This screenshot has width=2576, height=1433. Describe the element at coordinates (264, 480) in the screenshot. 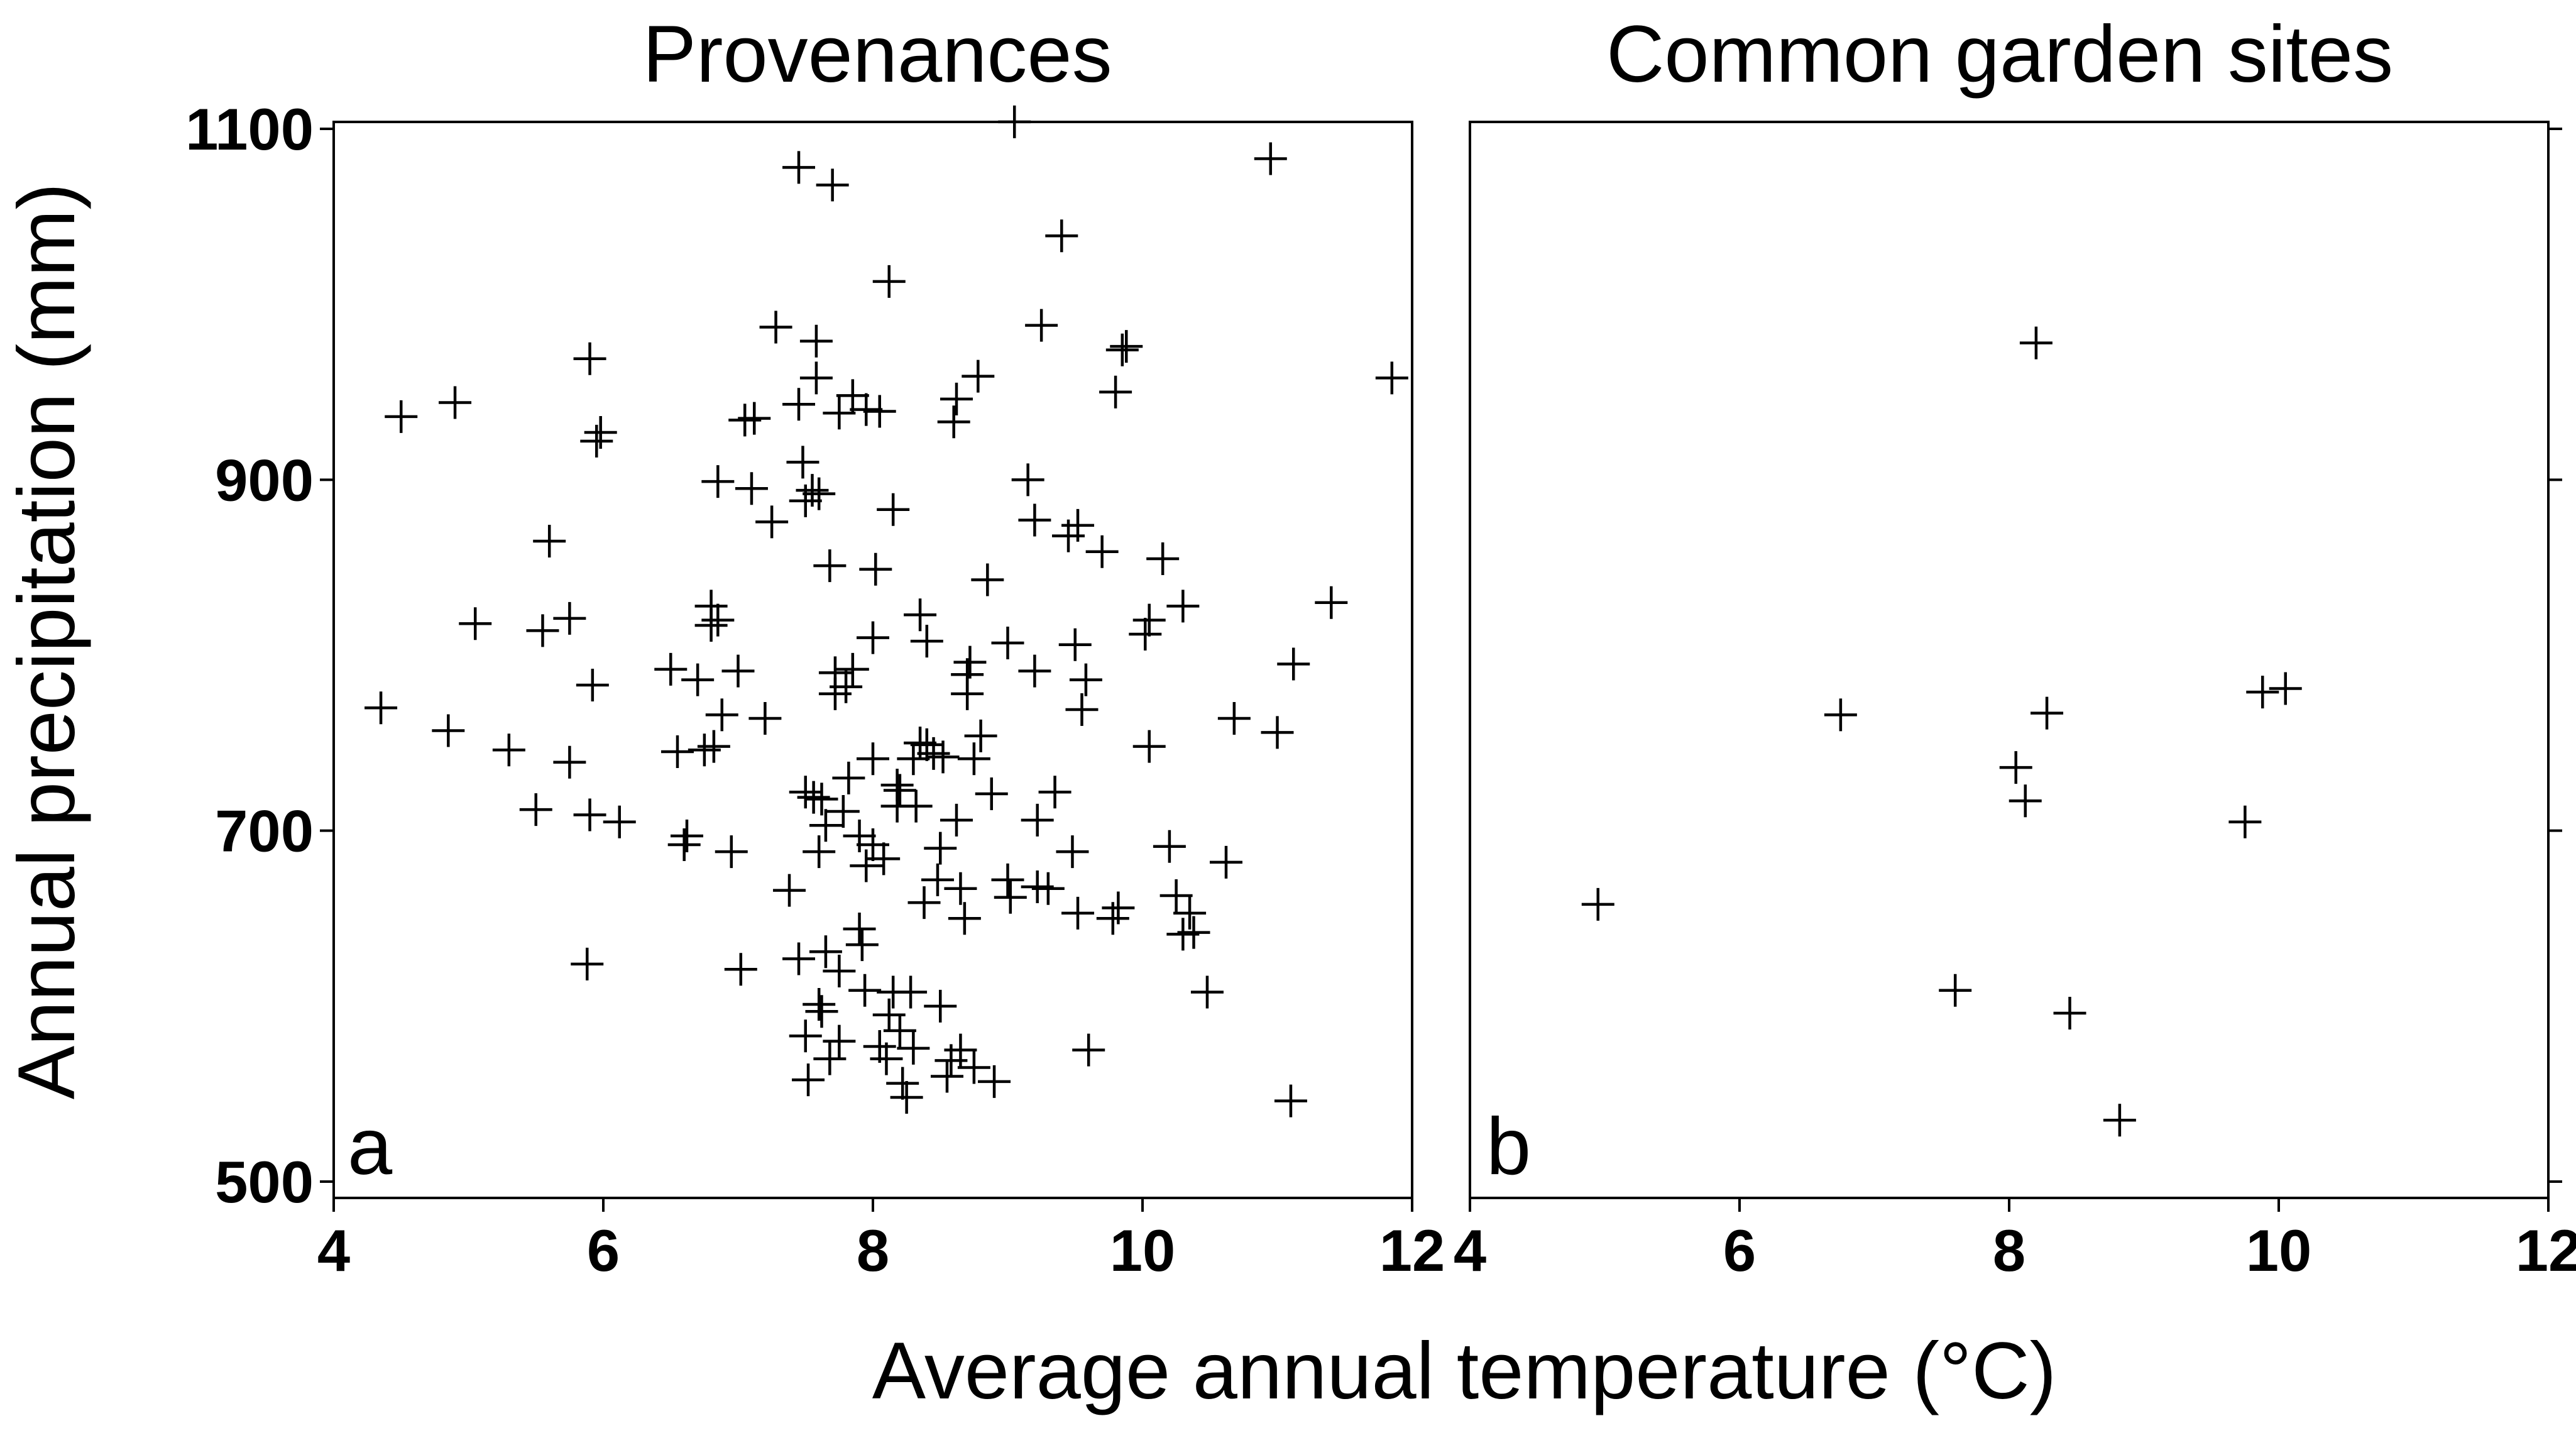

I see `panel-a-y-tick-label: 900` at that location.